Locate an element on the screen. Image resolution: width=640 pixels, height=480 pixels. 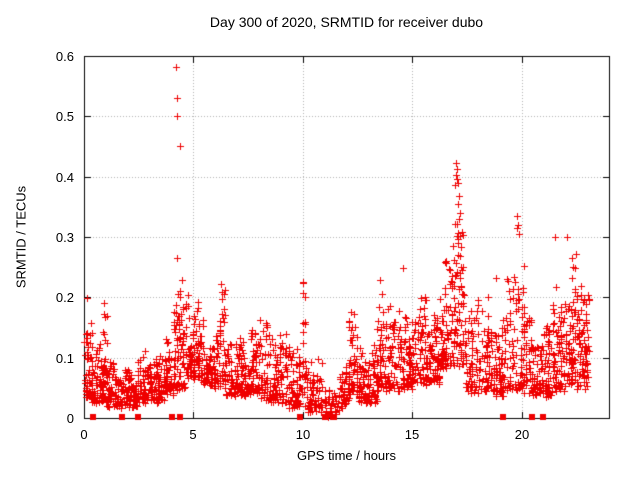
x-tick-label: 0 is located at coordinates (84, 434).